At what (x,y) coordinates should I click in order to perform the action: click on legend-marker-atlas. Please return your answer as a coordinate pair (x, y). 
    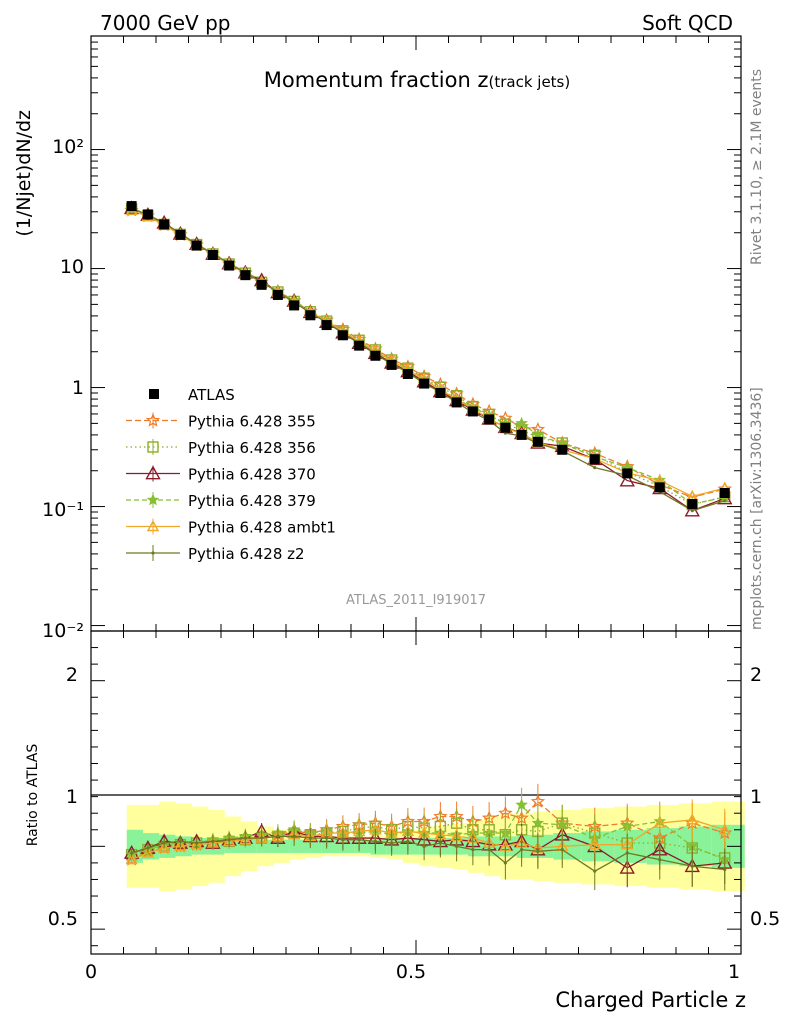
    Looking at the image, I should click on (154, 394).